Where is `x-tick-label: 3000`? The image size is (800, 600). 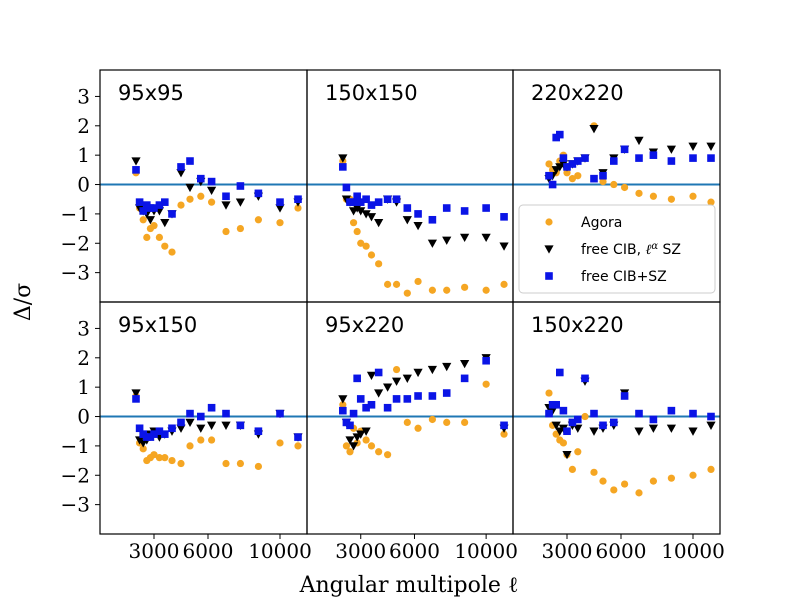
x-tick-label: 3000 is located at coordinates (154, 551).